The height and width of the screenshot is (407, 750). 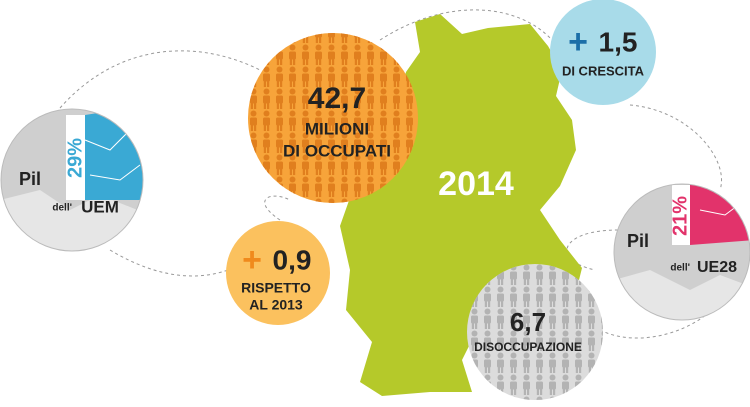 I want to click on change-label: AL 2013, so click(x=276, y=305).